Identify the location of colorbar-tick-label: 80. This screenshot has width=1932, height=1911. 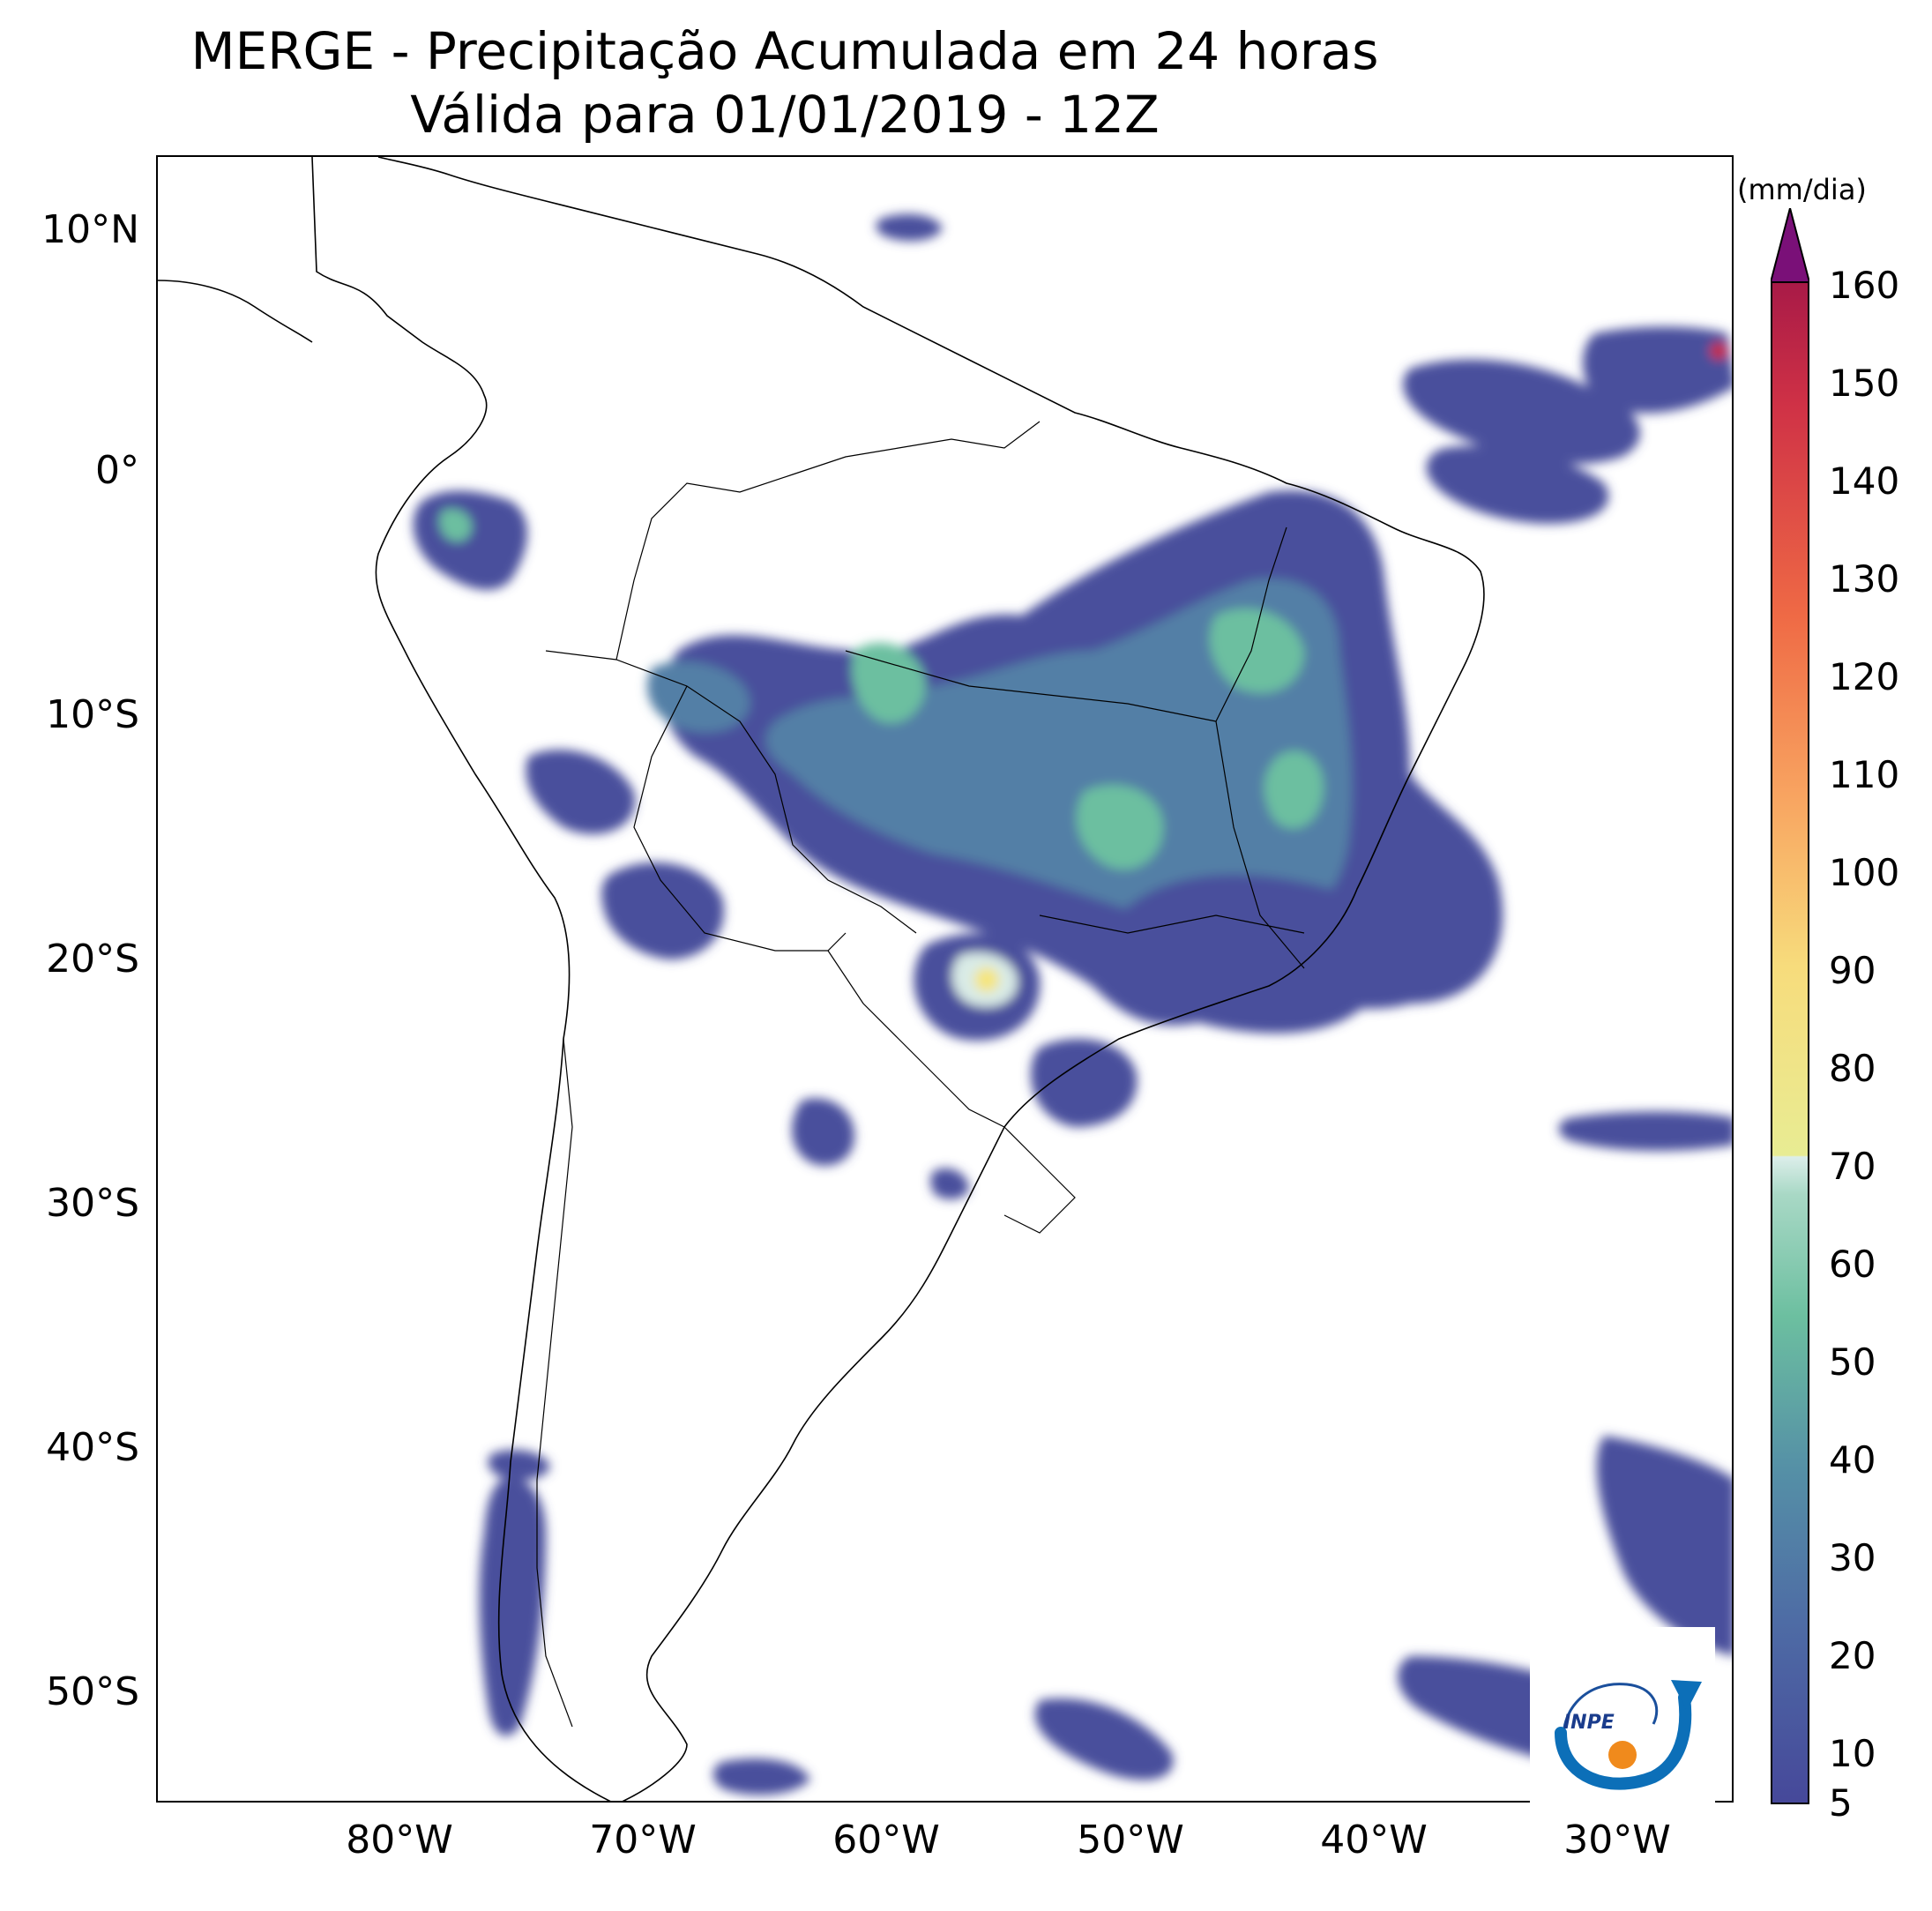
(1852, 1069).